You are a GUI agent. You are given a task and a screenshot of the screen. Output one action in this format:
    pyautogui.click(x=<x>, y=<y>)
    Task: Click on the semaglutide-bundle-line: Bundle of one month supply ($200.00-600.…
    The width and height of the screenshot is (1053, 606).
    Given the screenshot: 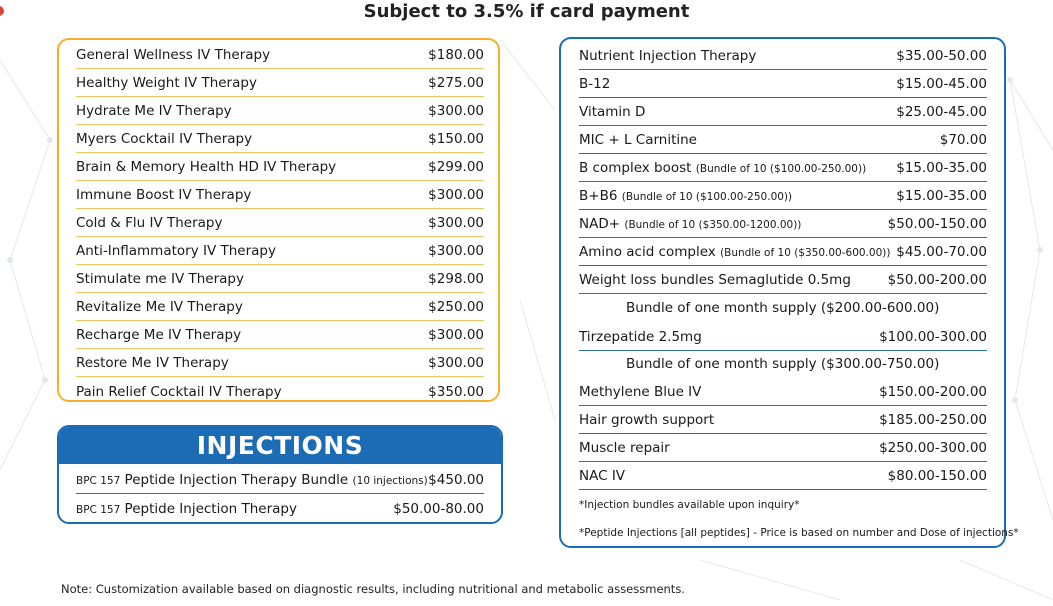 What is the action you would take?
    pyautogui.click(x=783, y=308)
    